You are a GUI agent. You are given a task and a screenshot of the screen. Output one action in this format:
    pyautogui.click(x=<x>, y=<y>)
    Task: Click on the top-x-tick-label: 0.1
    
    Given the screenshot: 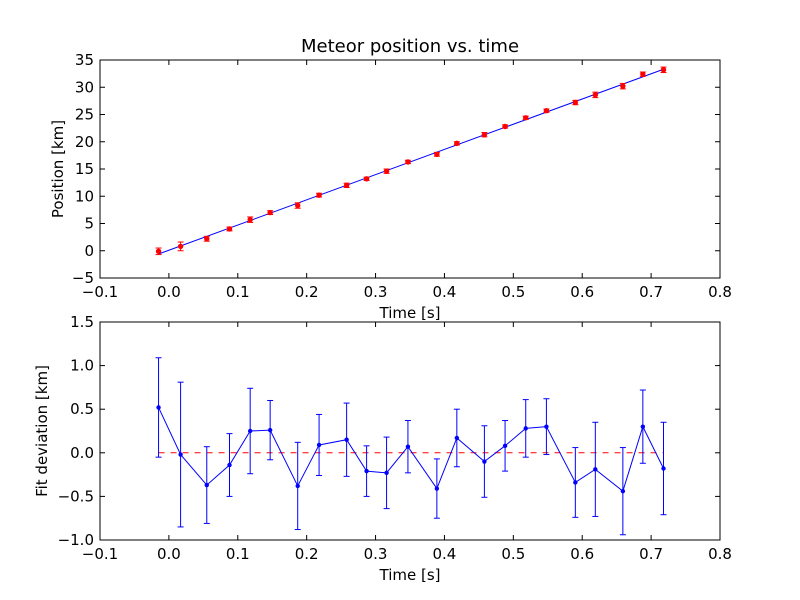 What is the action you would take?
    pyautogui.click(x=238, y=292)
    